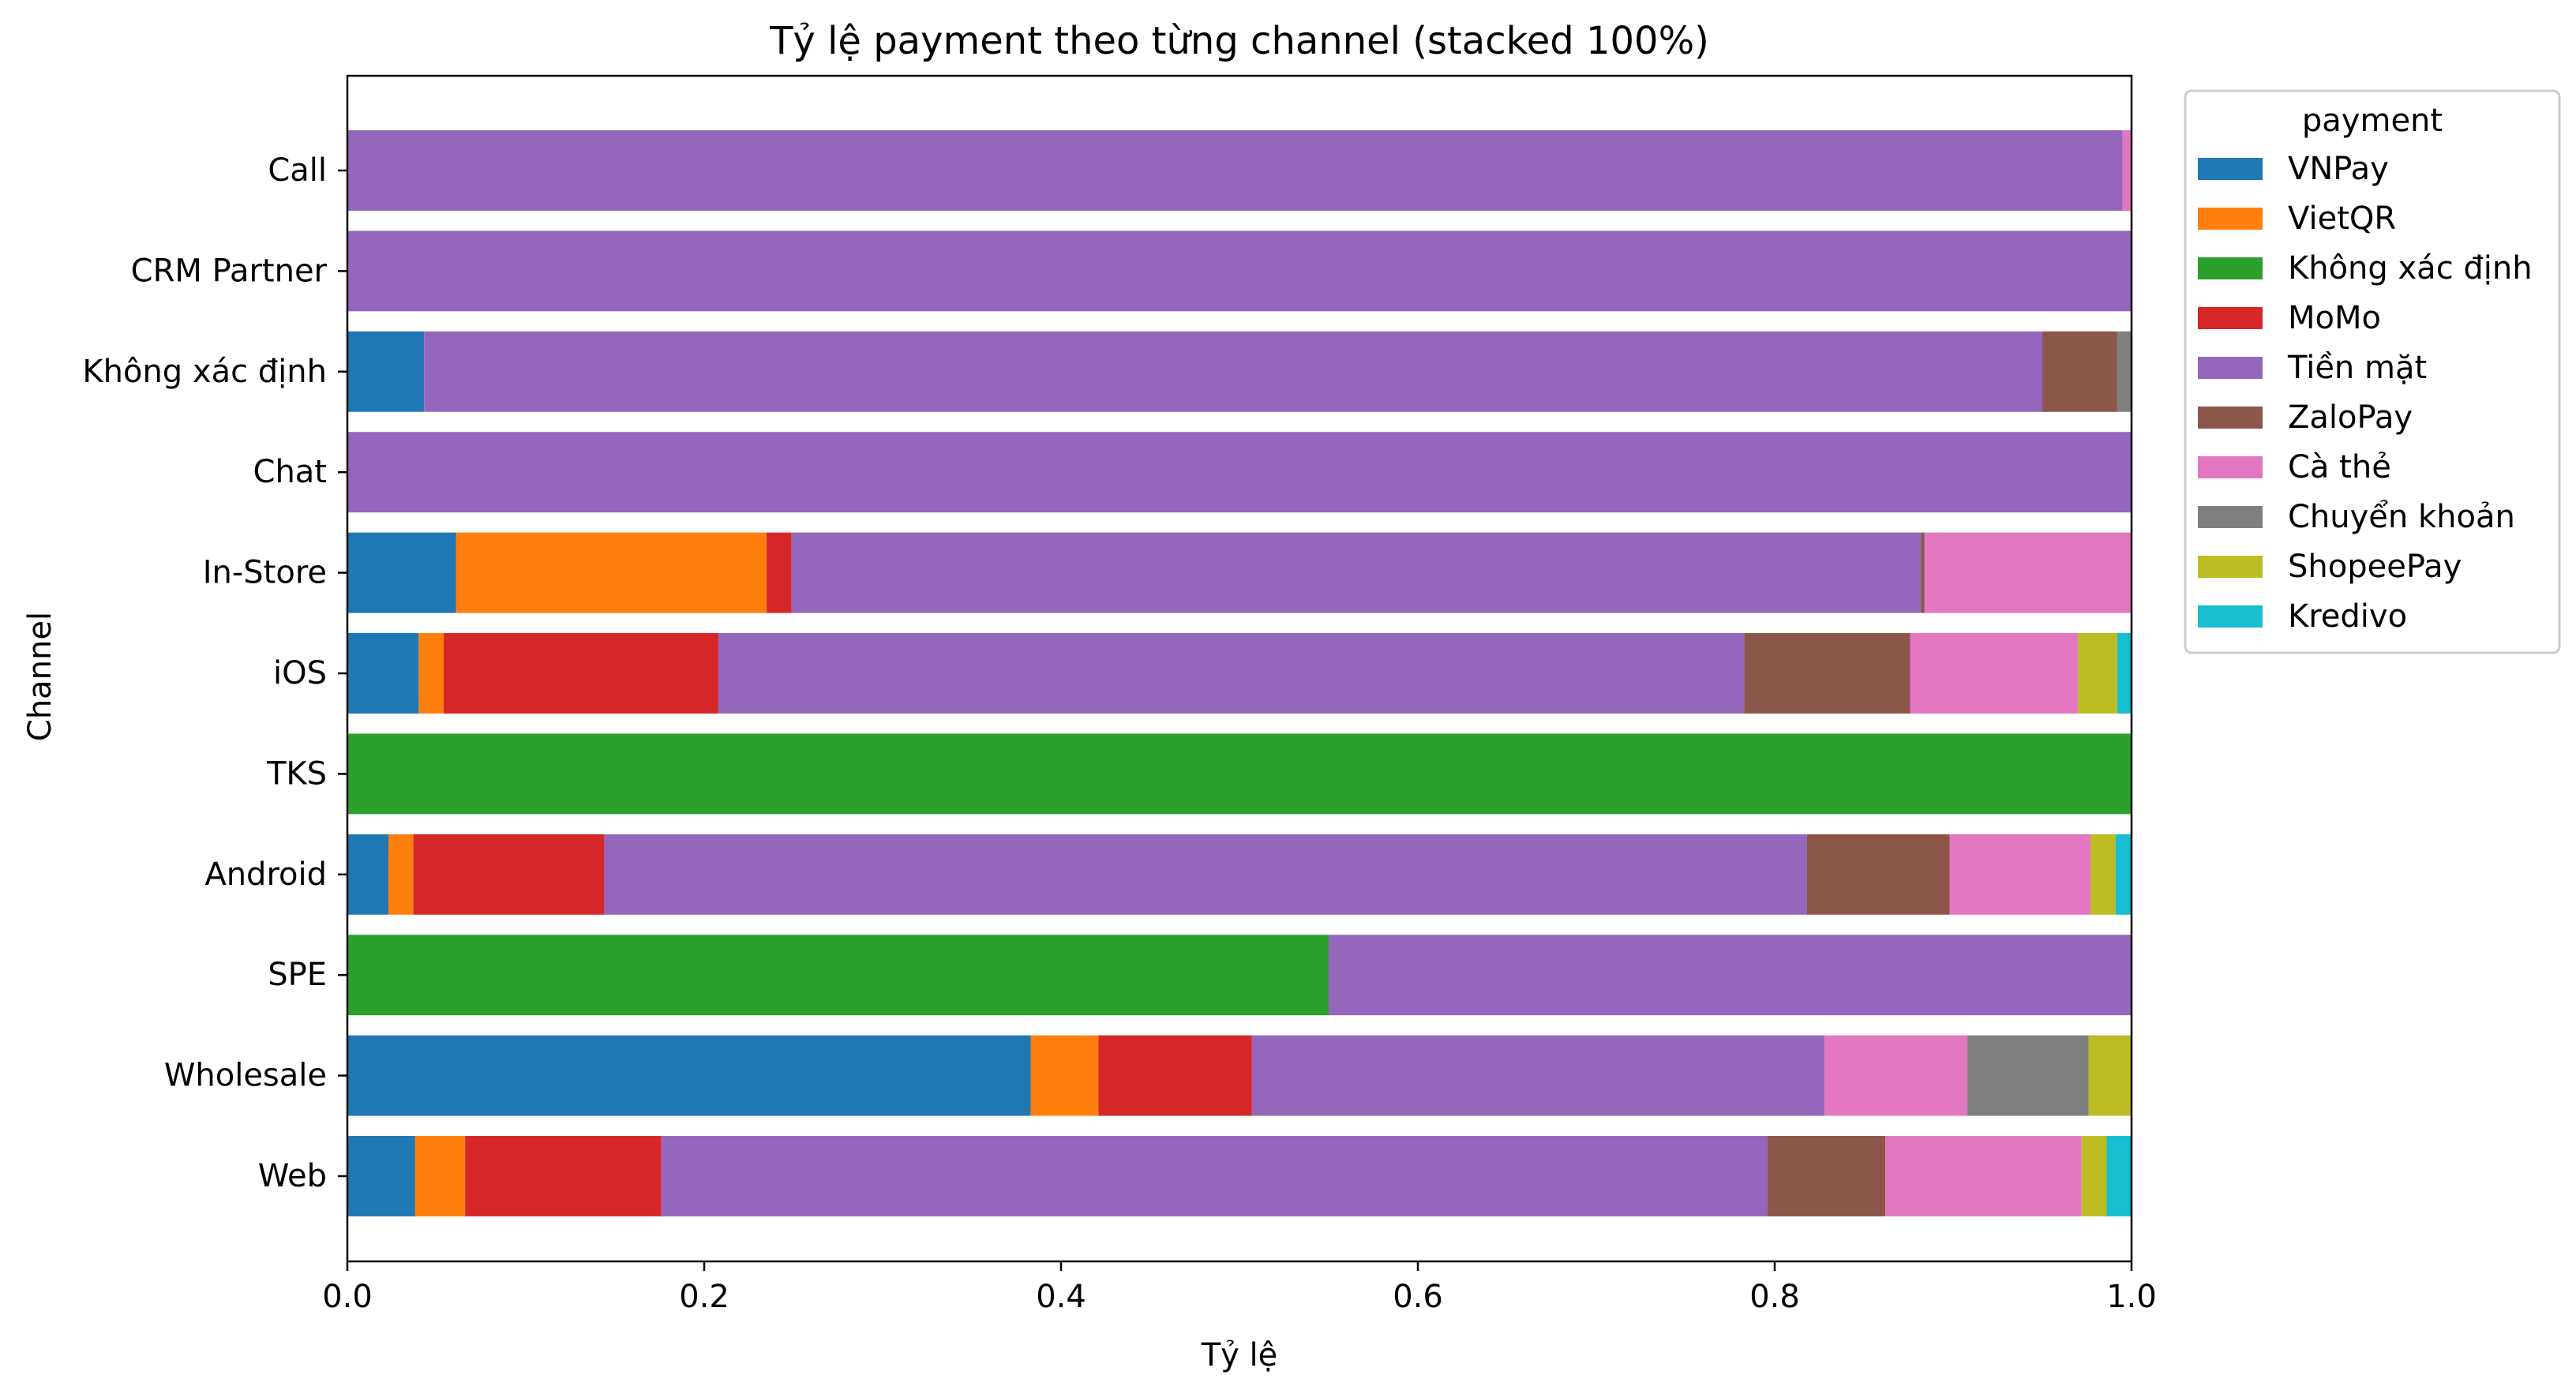 This screenshot has height=1394, width=2576. Describe the element at coordinates (2339, 467) in the screenshot. I see `legend-label: Cà thẻ` at that location.